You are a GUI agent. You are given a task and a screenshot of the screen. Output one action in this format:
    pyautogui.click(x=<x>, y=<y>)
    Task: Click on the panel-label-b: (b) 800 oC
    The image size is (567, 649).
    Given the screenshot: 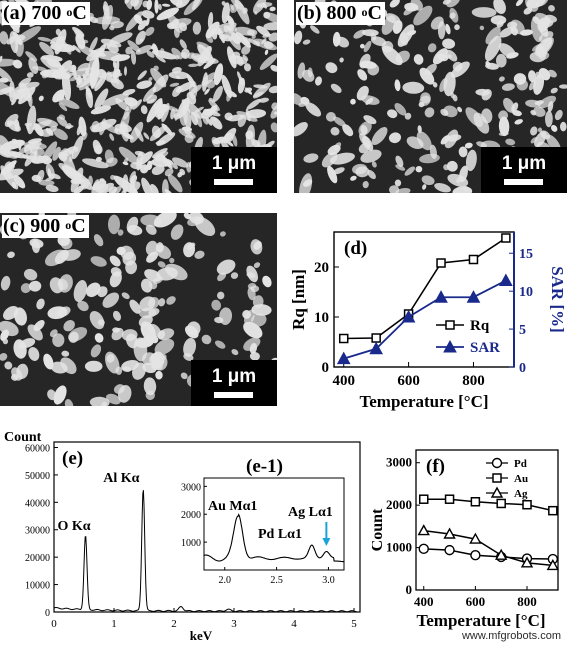 What is the action you would take?
    pyautogui.click(x=340, y=13)
    